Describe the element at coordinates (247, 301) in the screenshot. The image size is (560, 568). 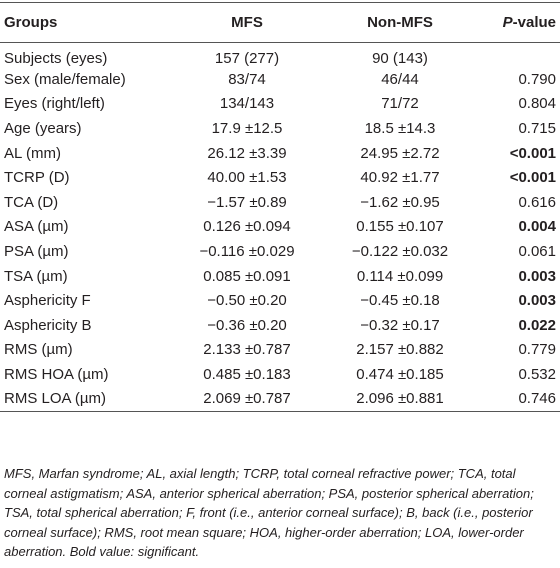
I see `mfs-cell: −0.50 ±0.20` at that location.